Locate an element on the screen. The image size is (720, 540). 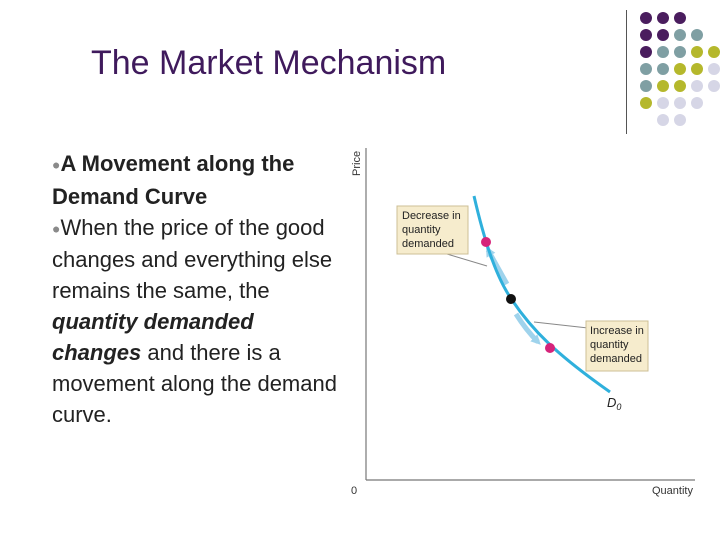
callout-increase-box is located at coordinates (617, 346).